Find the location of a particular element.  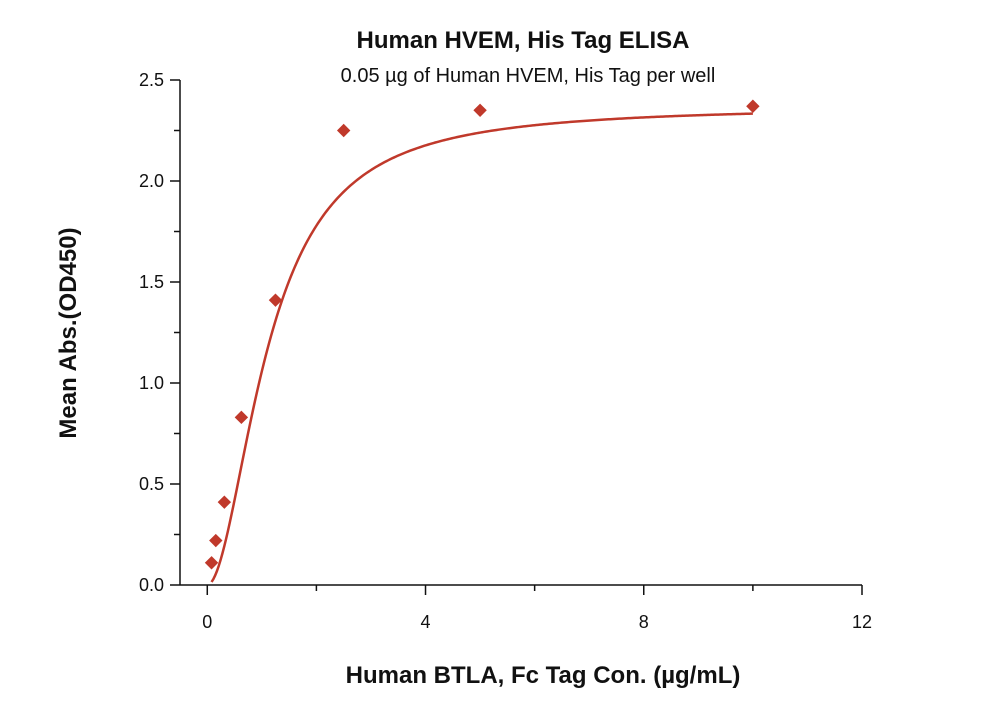

y-tick-label: 0.0 is located at coordinates (151, 585).